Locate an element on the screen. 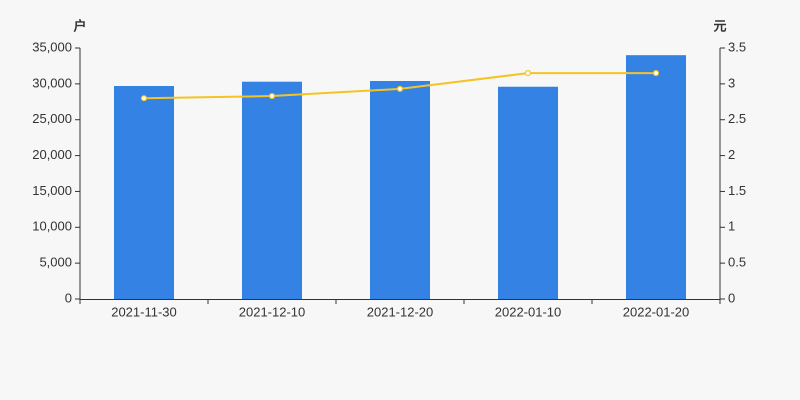  y-tick-label: 10,000 is located at coordinates (52, 226).